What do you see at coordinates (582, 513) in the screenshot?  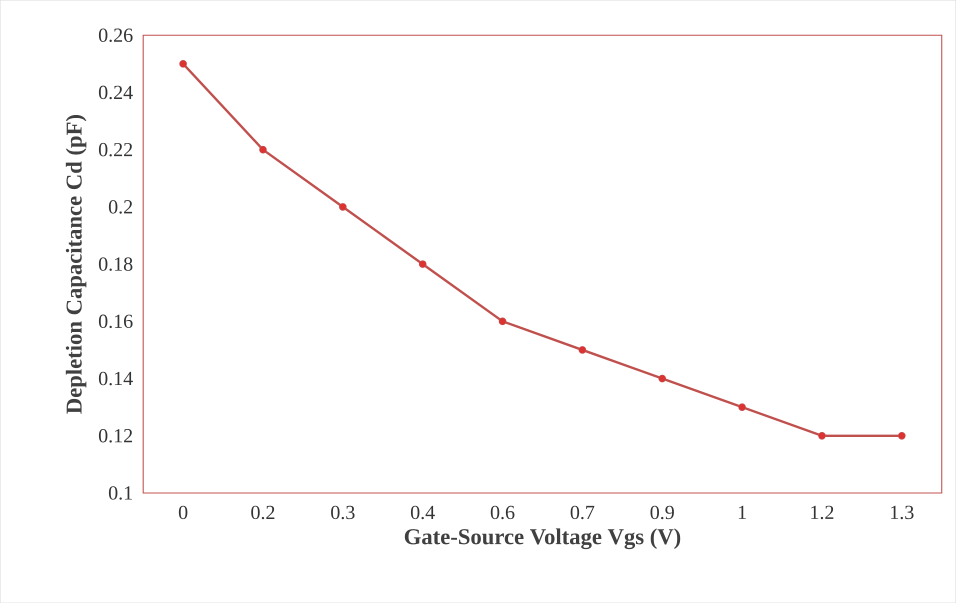 I see `x-tick-label: 0.7` at bounding box center [582, 513].